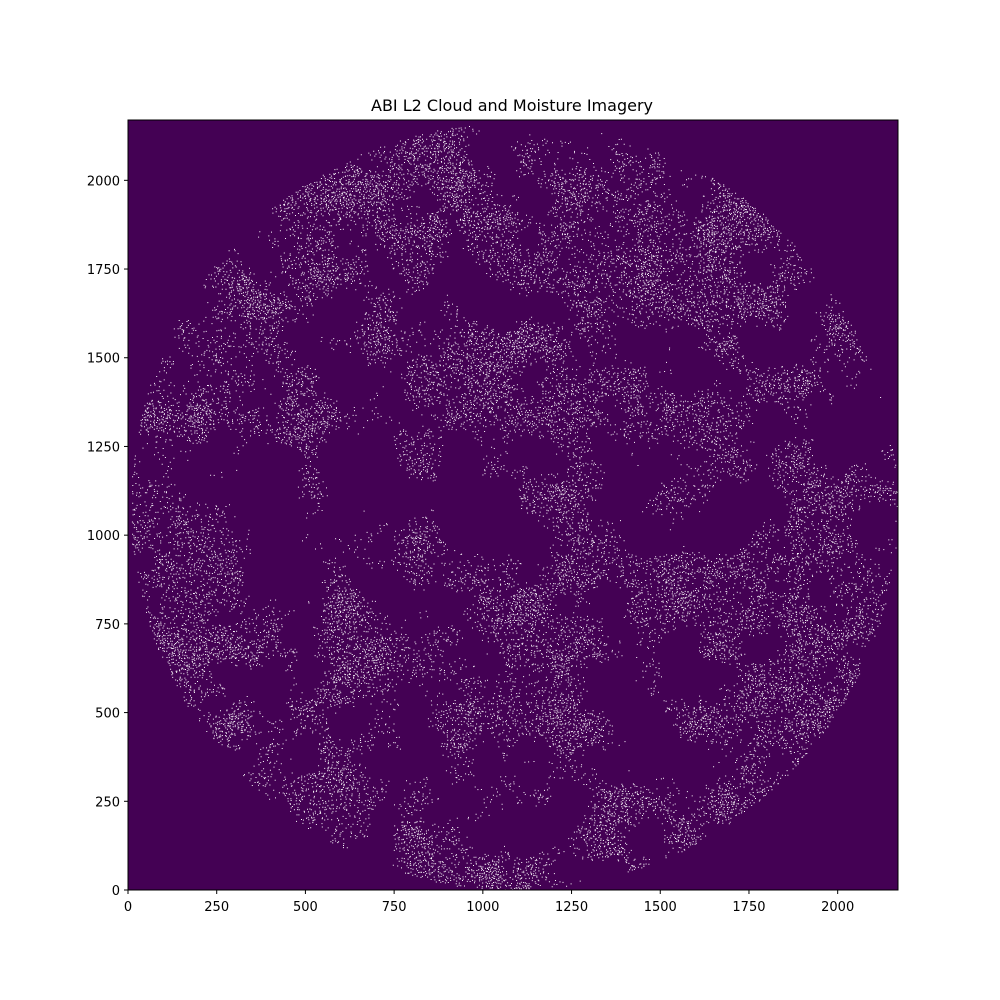 Image resolution: width=1000 pixels, height=1000 pixels. I want to click on x-axis: 0 250 500 750 1000 1250 1500 1750 2000, so click(489, 902).